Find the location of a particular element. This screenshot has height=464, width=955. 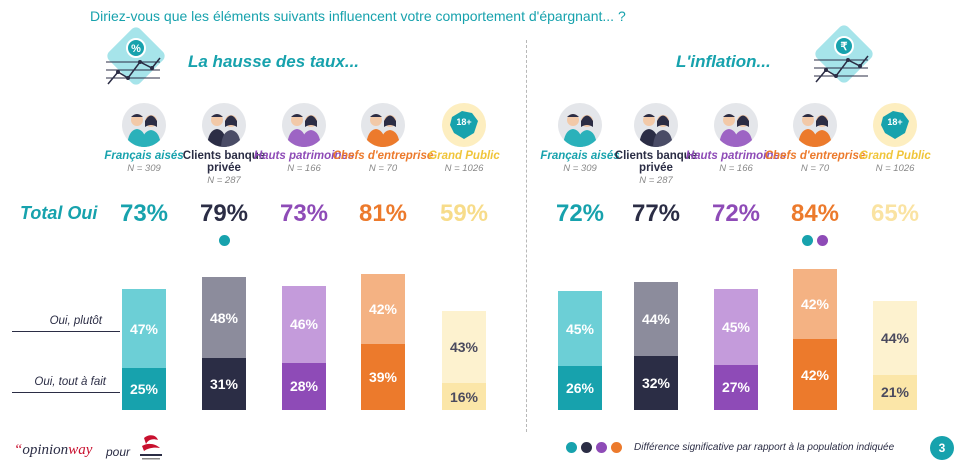

bar-segment-plutot: 43% is located at coordinates (464, 347).